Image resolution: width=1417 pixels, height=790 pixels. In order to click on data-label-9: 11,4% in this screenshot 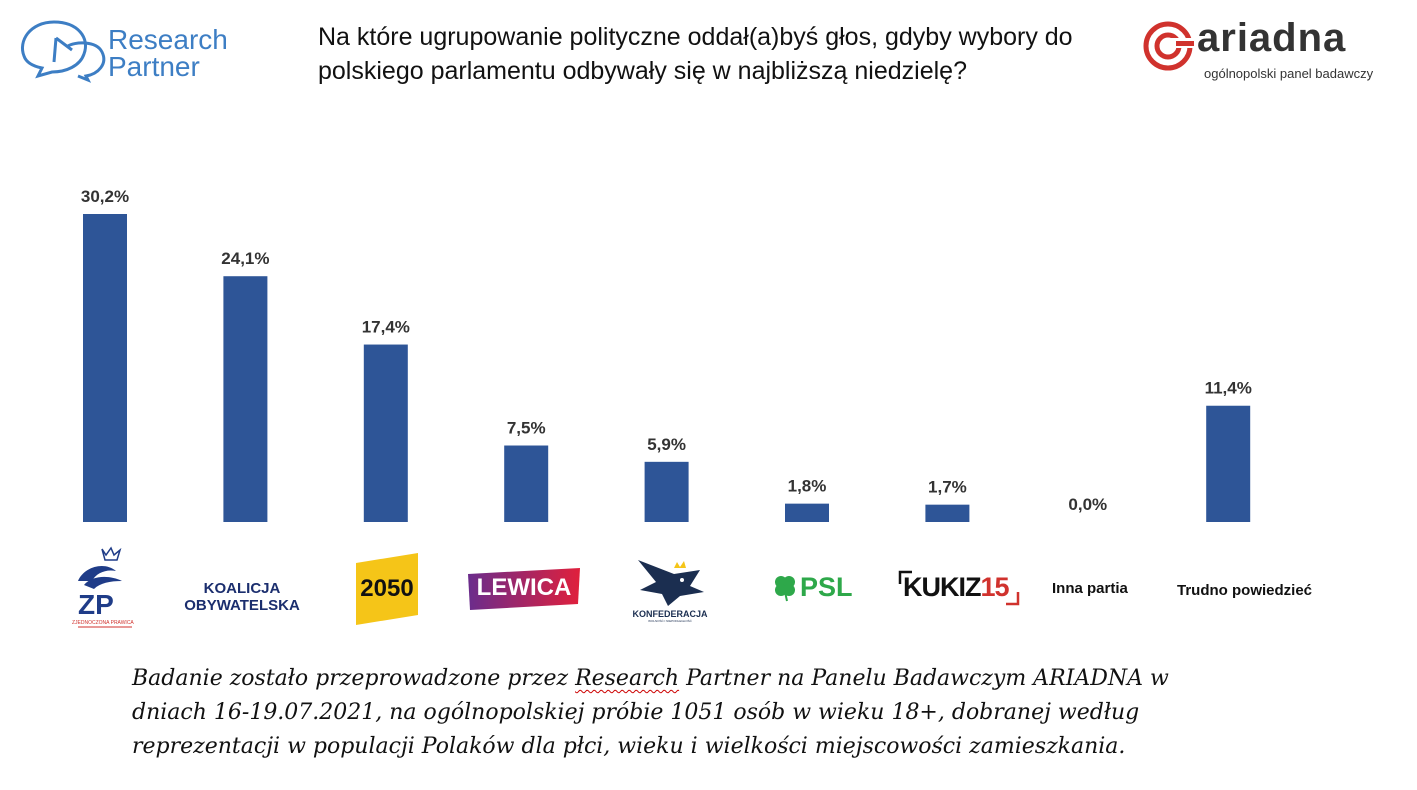, I will do `click(1228, 388)`.